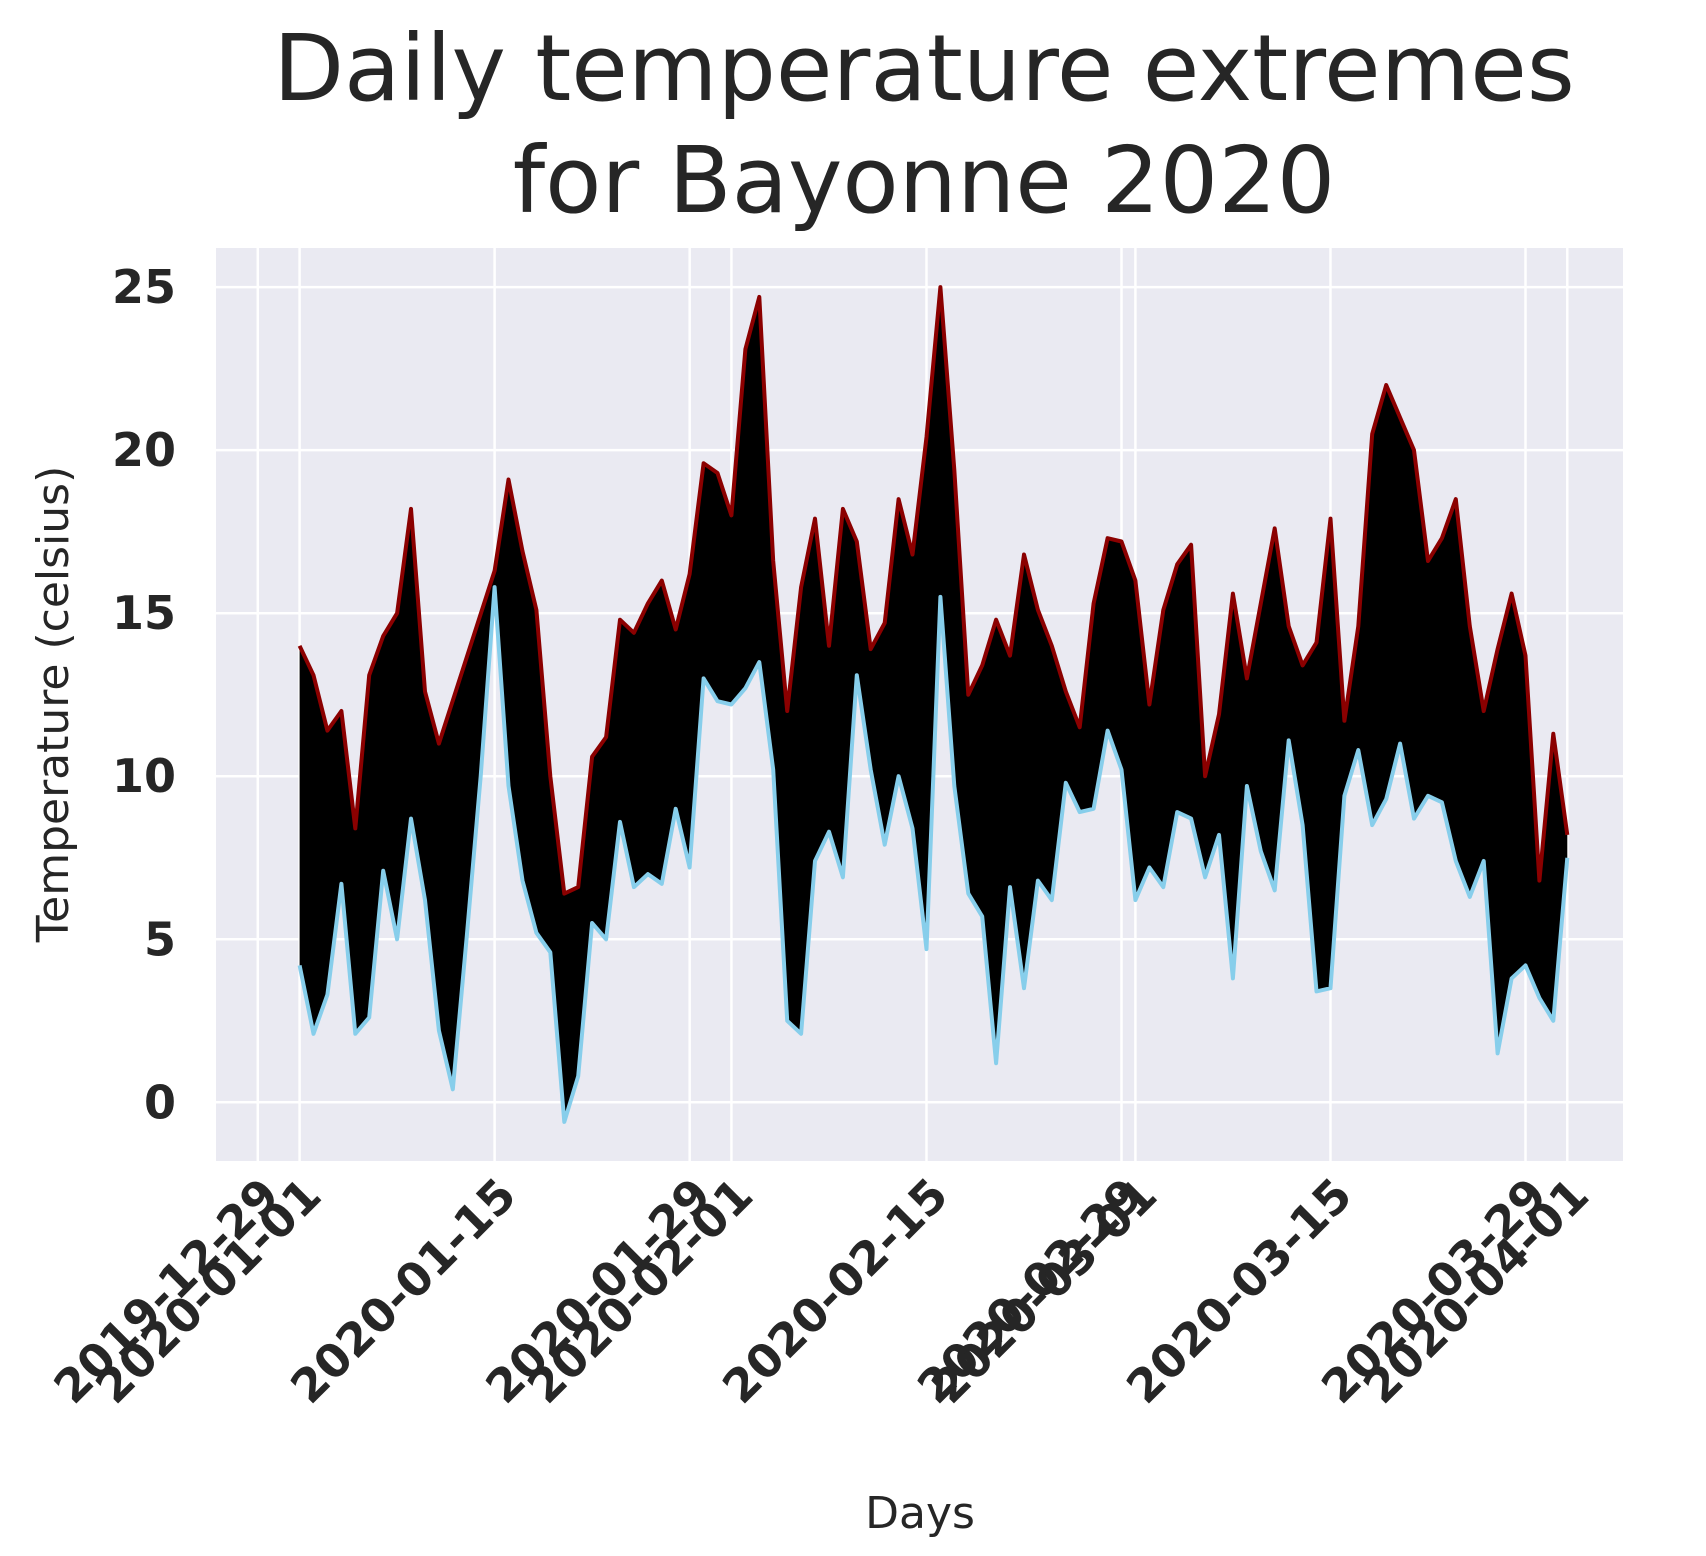 The height and width of the screenshot is (1556, 1706). What do you see at coordinates (144, 287) in the screenshot?
I see `y-tick-label: 25` at bounding box center [144, 287].